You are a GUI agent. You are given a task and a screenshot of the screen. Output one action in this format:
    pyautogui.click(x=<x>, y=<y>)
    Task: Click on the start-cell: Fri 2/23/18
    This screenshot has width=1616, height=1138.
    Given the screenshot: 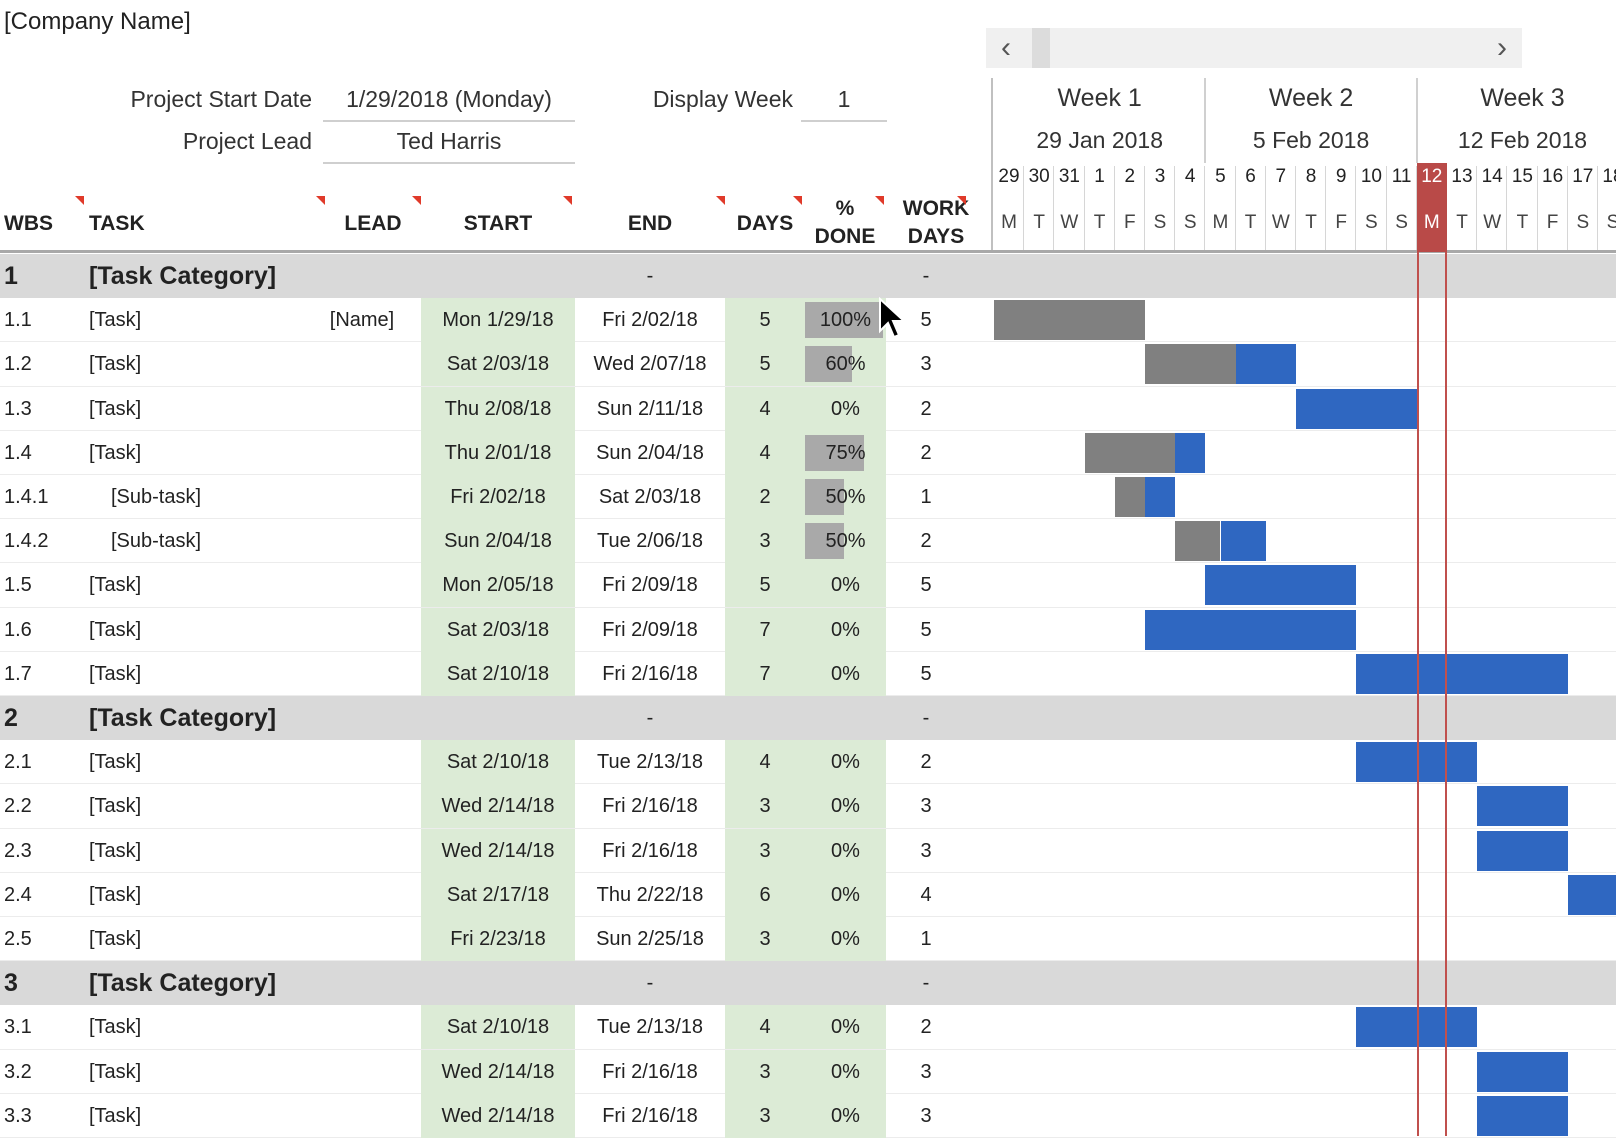 What is the action you would take?
    pyautogui.click(x=498, y=939)
    